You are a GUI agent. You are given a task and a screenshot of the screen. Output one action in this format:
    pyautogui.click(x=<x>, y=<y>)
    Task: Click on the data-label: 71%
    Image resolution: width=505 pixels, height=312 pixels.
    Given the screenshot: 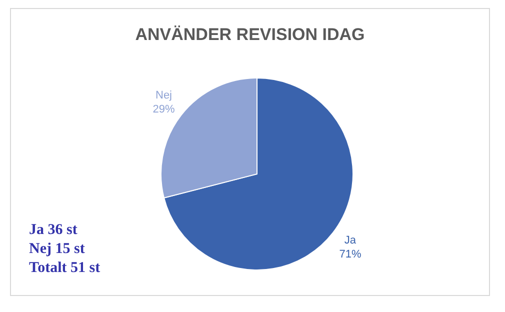 What is the action you would take?
    pyautogui.click(x=350, y=254)
    